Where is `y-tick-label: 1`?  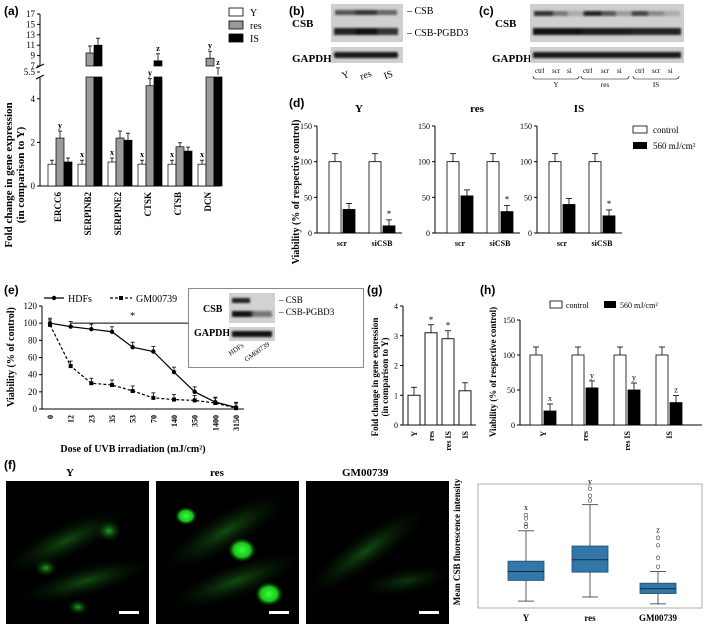 y-tick-label: 1 is located at coordinates (396, 395).